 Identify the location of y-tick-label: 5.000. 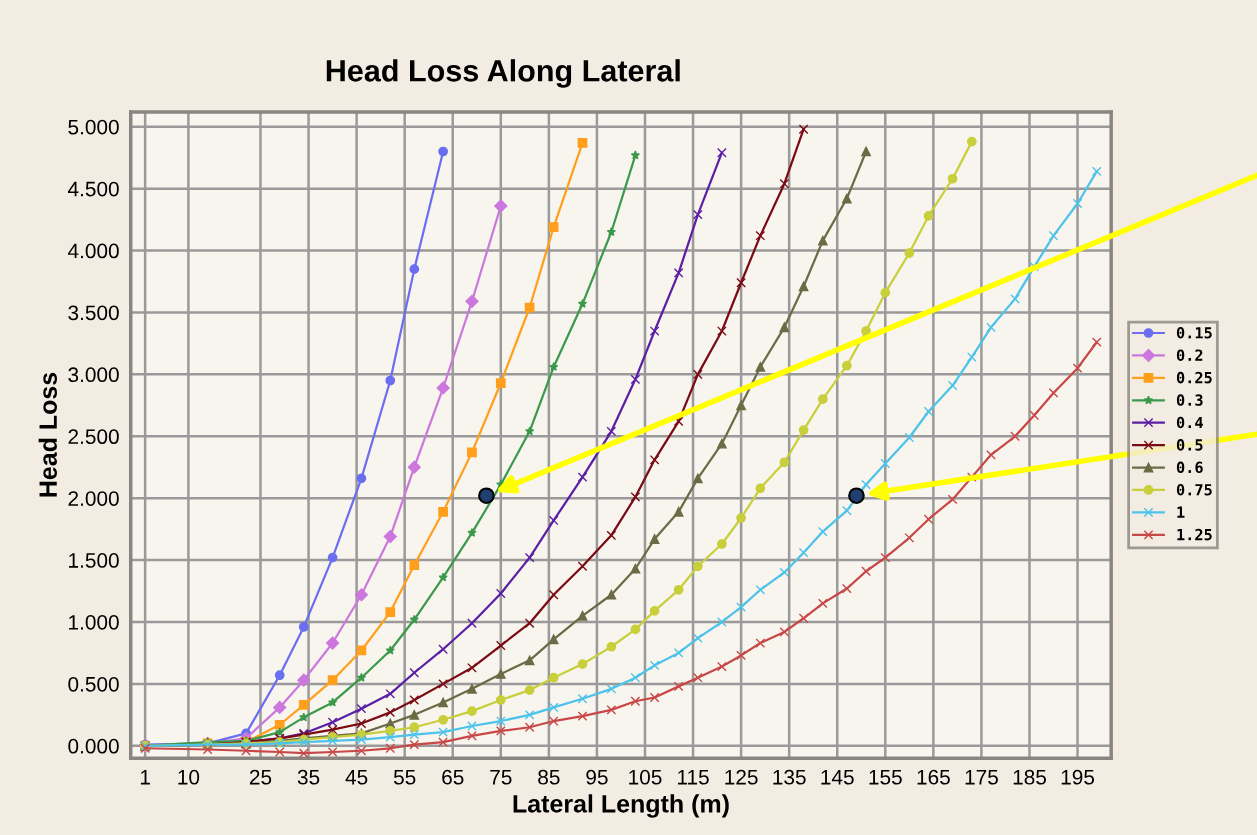
(93, 127).